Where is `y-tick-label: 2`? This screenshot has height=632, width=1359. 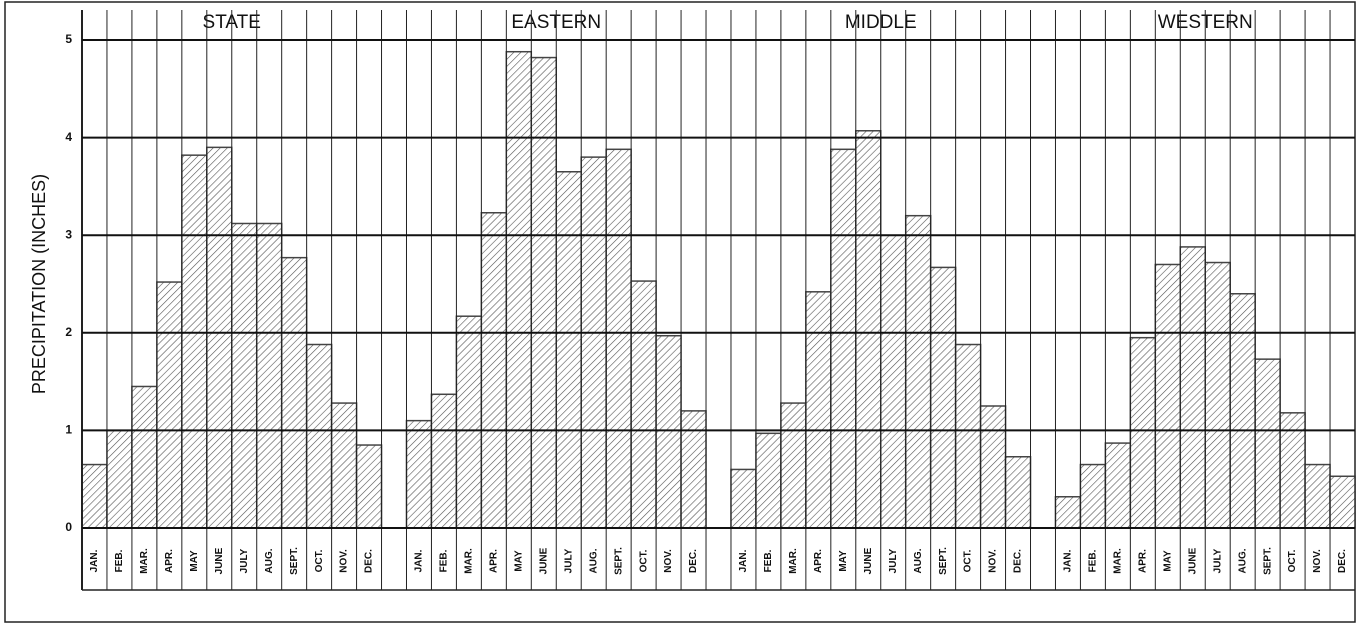 y-tick-label: 2 is located at coordinates (68, 332).